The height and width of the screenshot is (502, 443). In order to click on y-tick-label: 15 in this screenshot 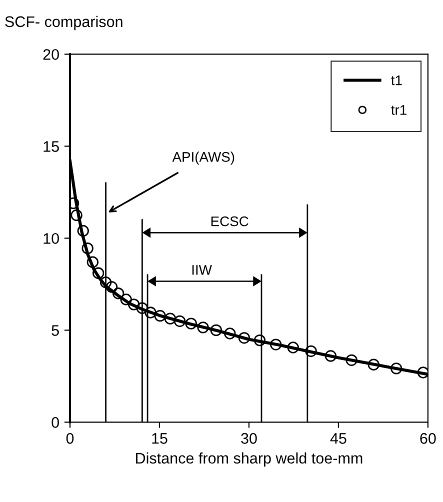, I will do `click(51, 146)`.